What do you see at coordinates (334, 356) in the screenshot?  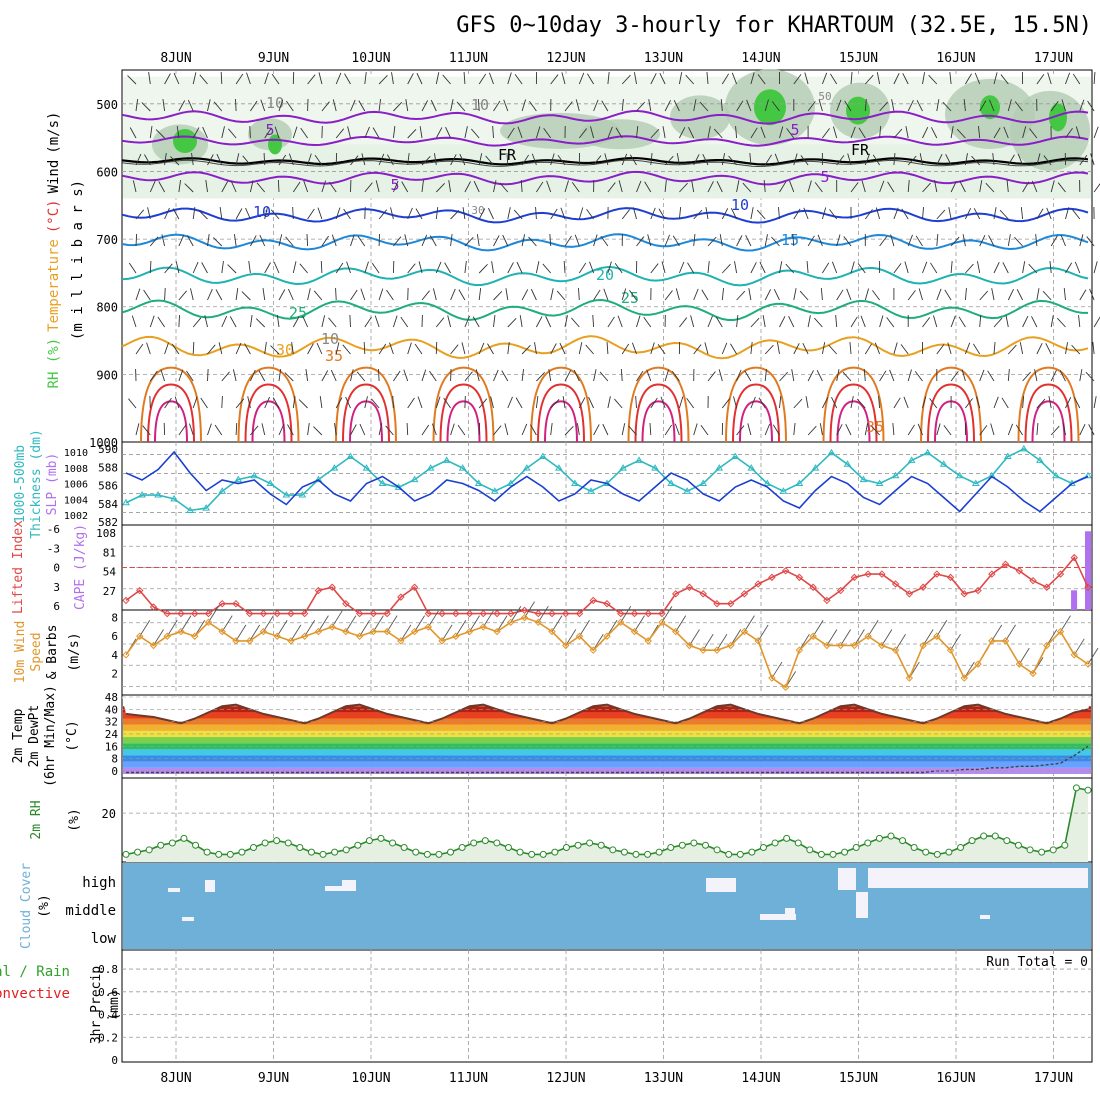 I see `contour-label-35: 35` at bounding box center [334, 356].